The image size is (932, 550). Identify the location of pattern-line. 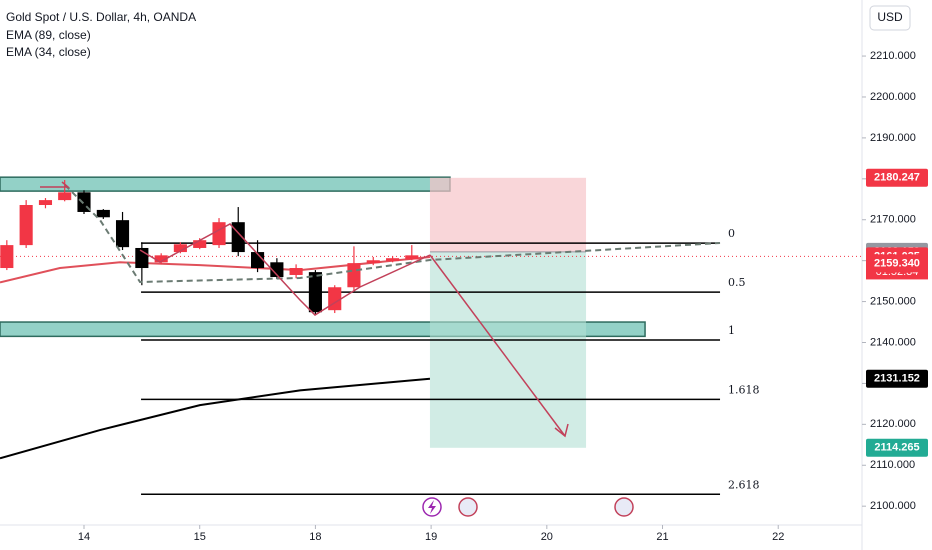
(285, 269).